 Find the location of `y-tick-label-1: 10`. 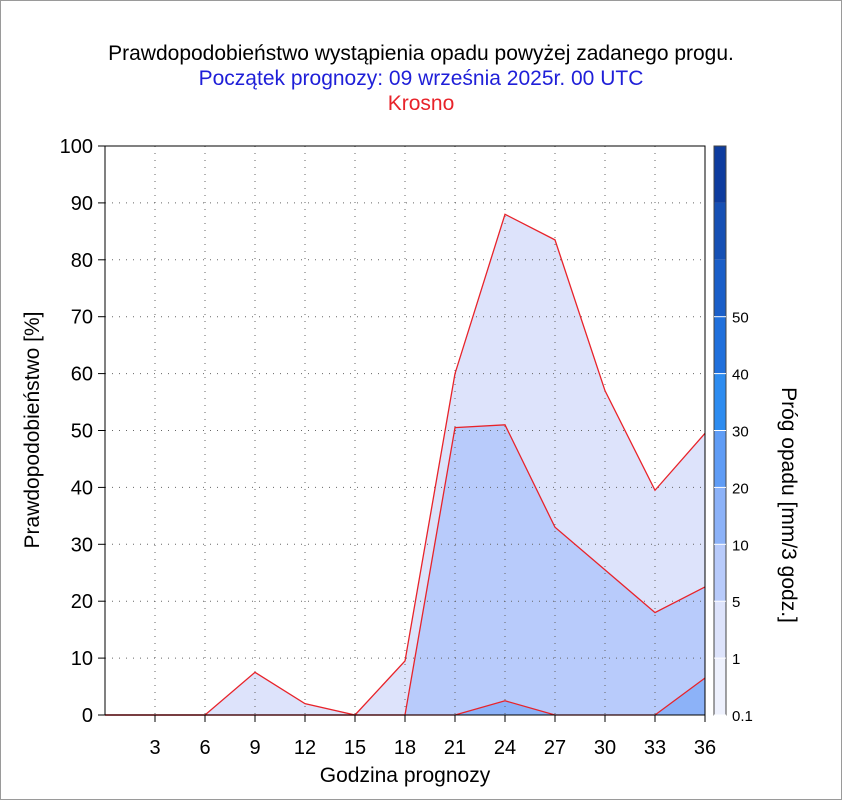

y-tick-label-1: 10 is located at coordinates (82, 659).